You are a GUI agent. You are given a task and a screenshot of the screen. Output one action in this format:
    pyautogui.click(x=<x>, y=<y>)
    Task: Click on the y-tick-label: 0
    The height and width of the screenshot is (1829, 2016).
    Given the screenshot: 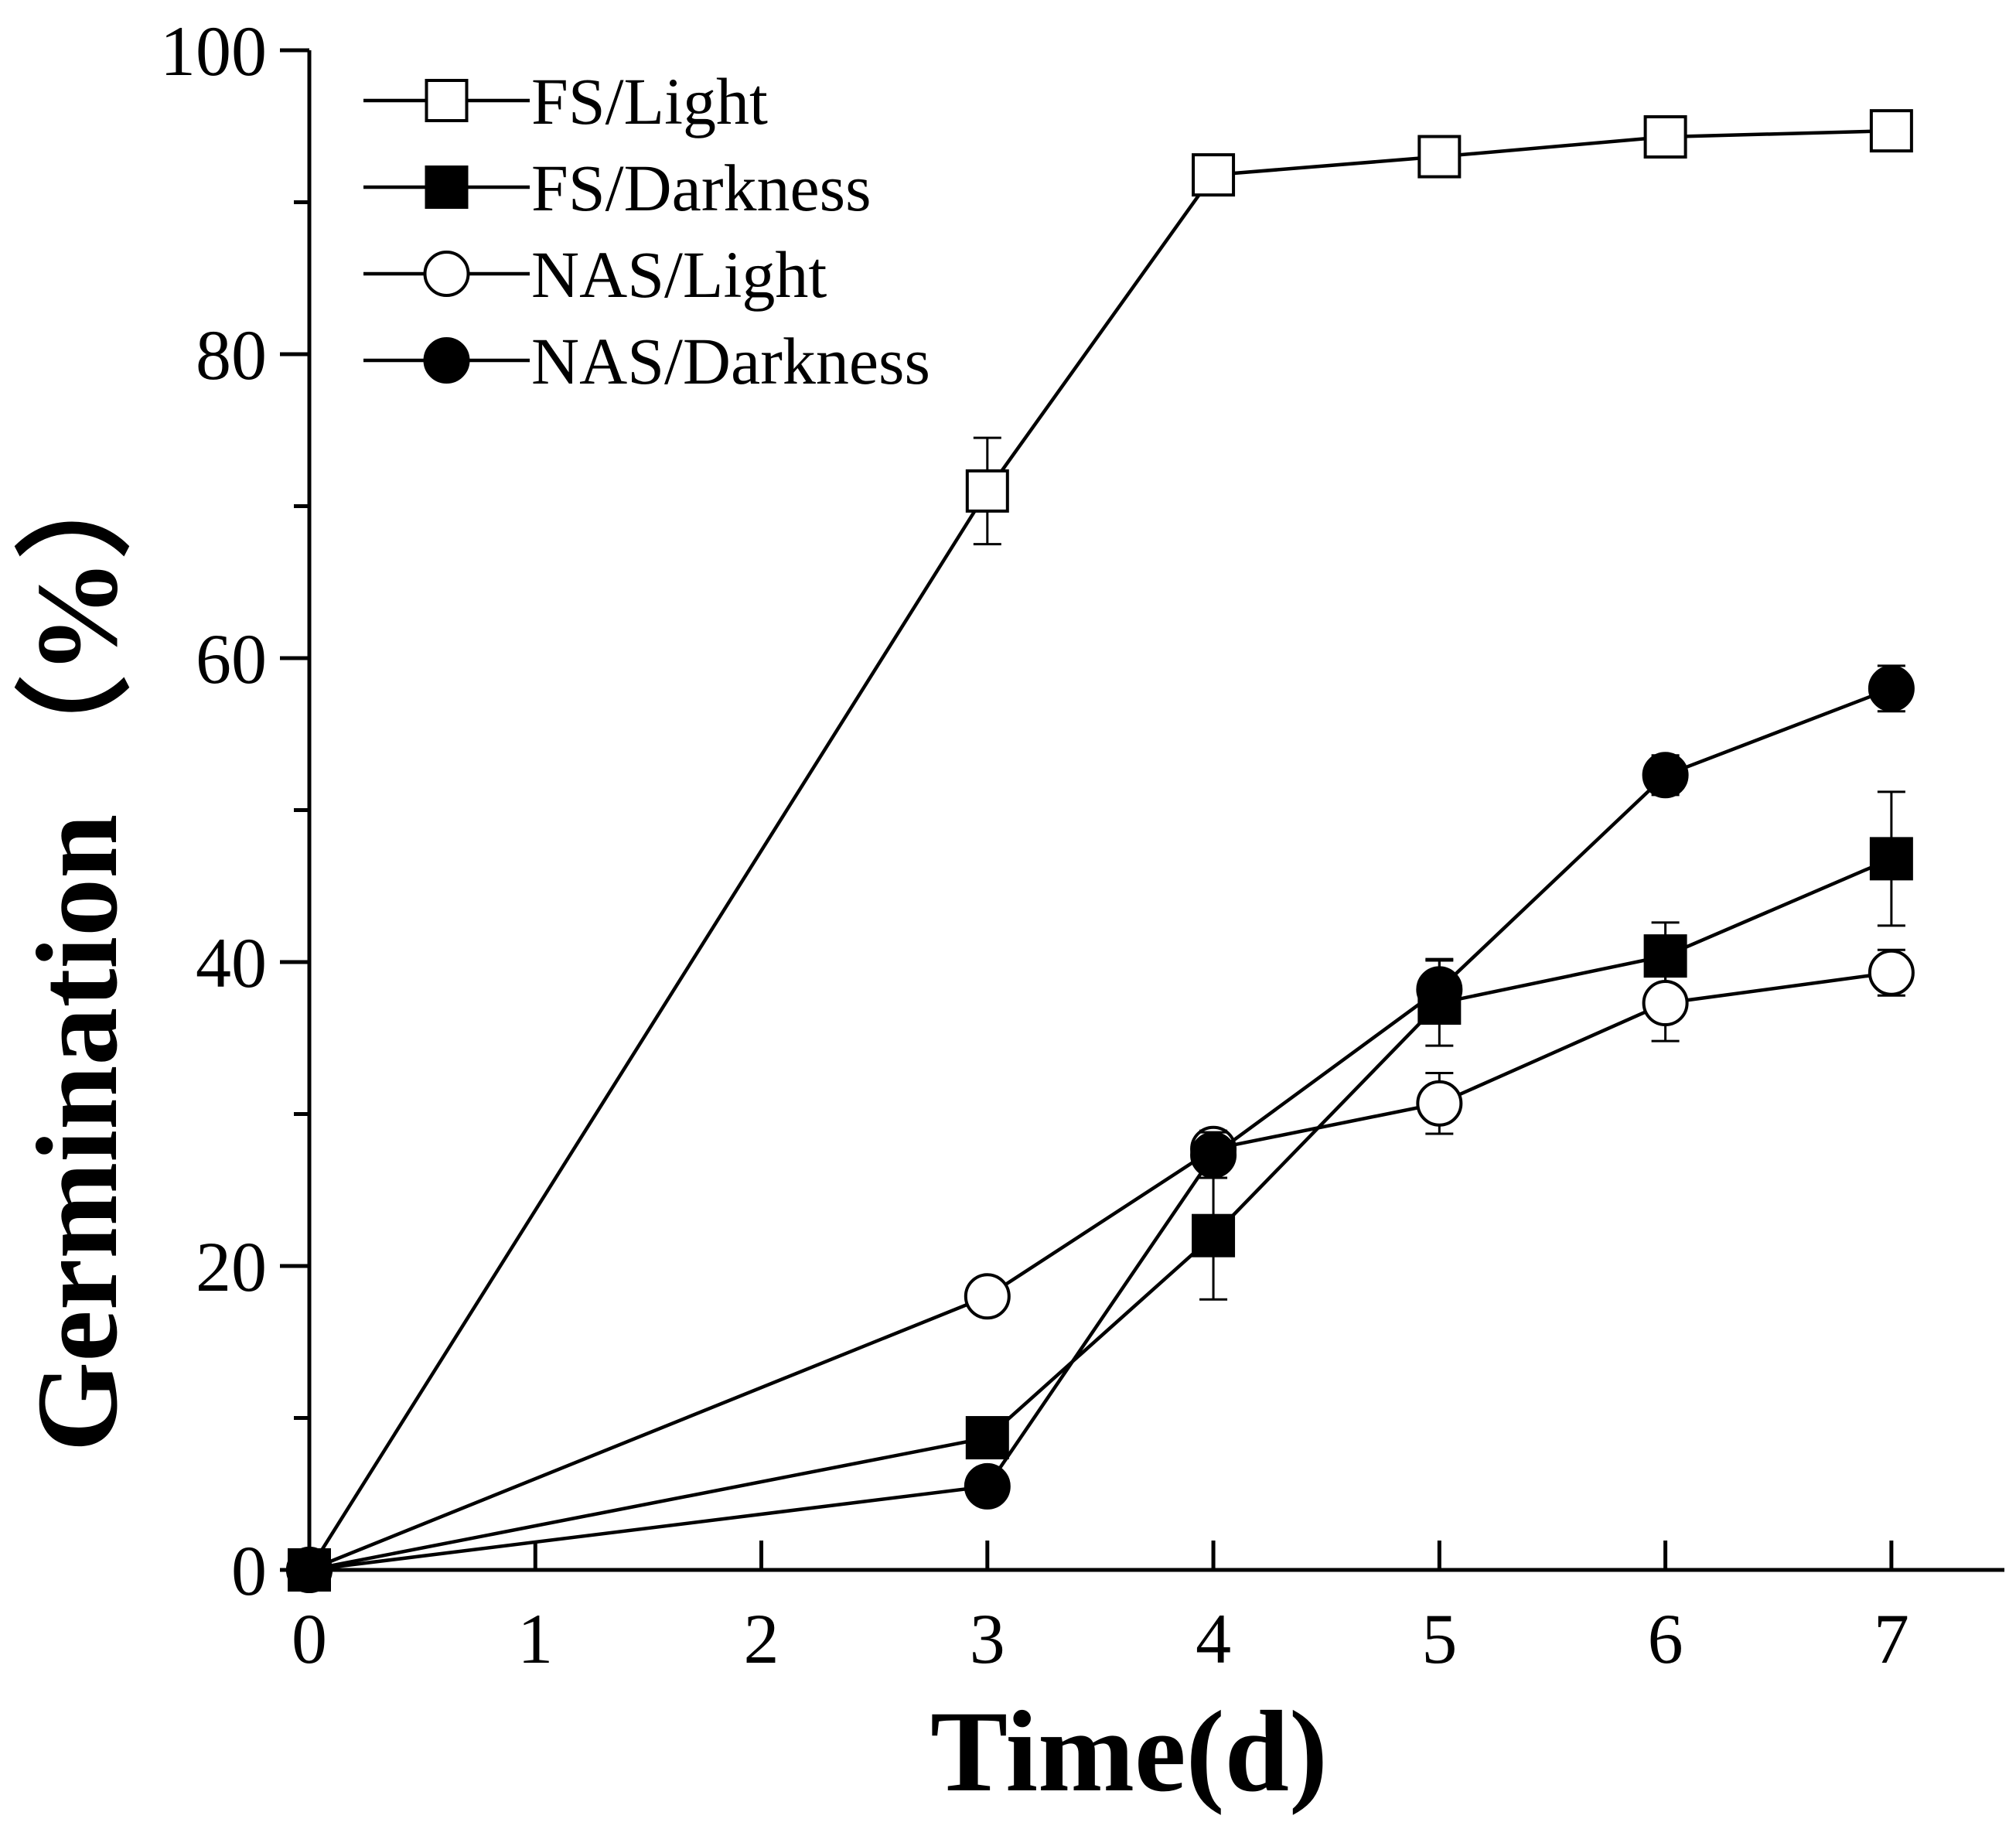 What is the action you would take?
    pyautogui.click(x=249, y=1570)
    